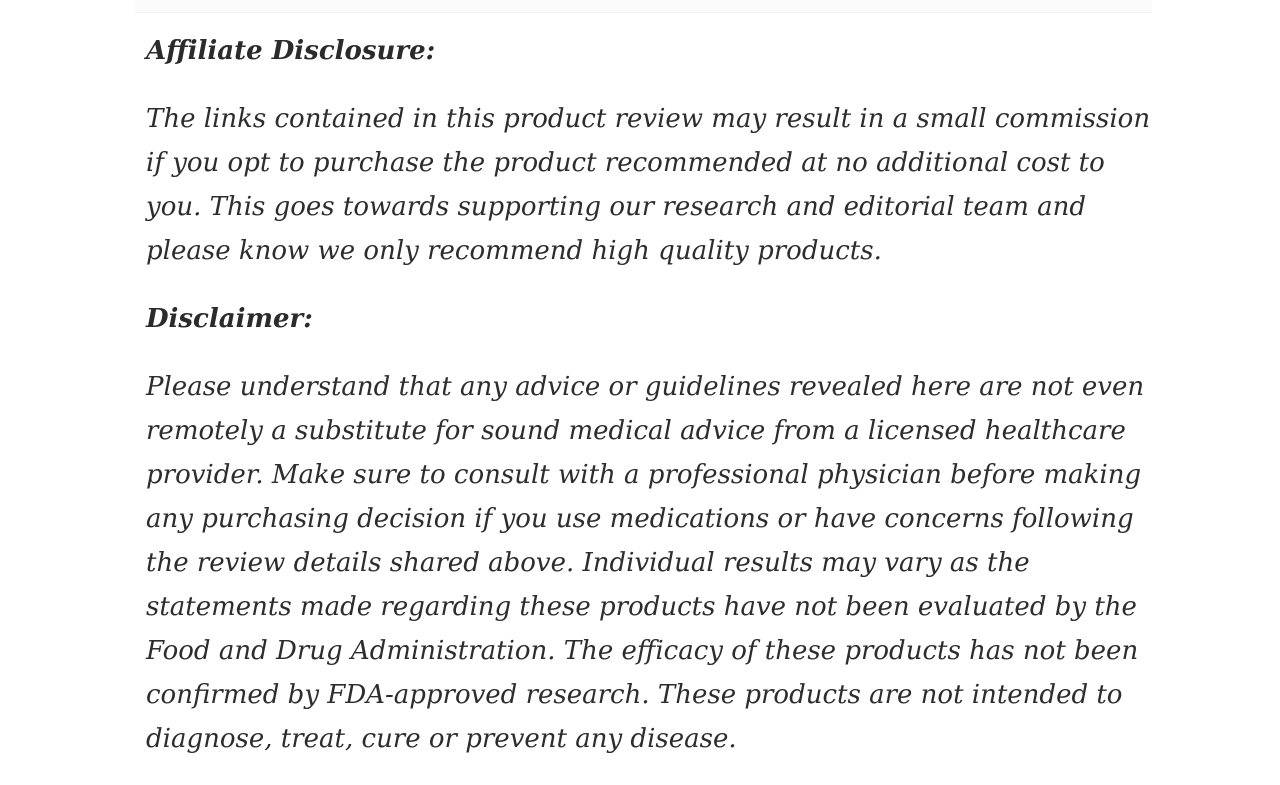 This screenshot has height=785, width=1280. What do you see at coordinates (229, 319) in the screenshot?
I see `disclaimer-heading: Disclaimer:` at bounding box center [229, 319].